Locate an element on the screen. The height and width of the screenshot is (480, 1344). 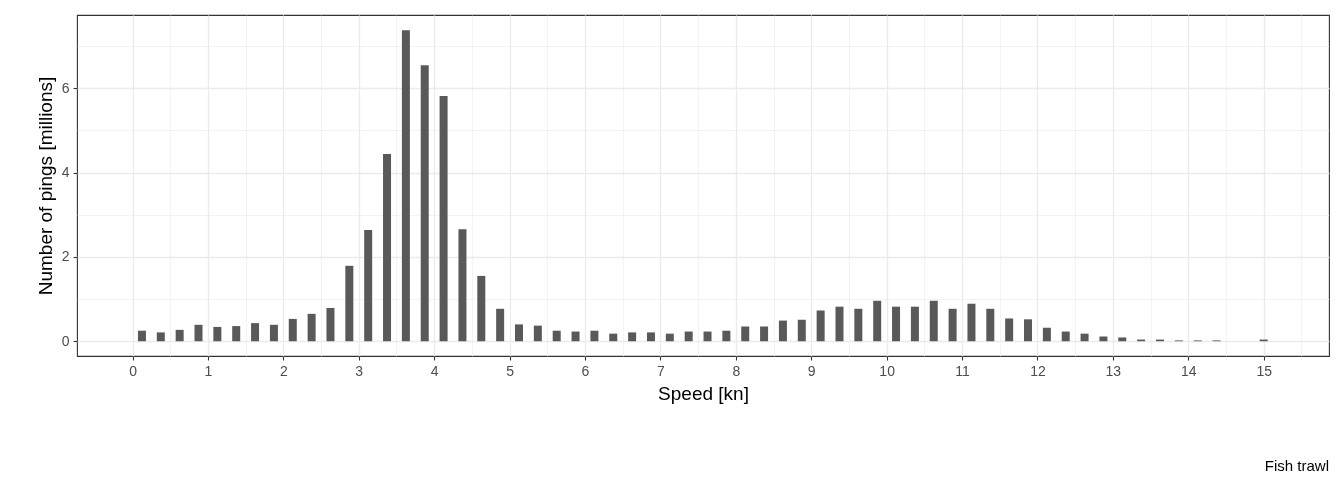
x-tick-label: 5 is located at coordinates (510, 370).